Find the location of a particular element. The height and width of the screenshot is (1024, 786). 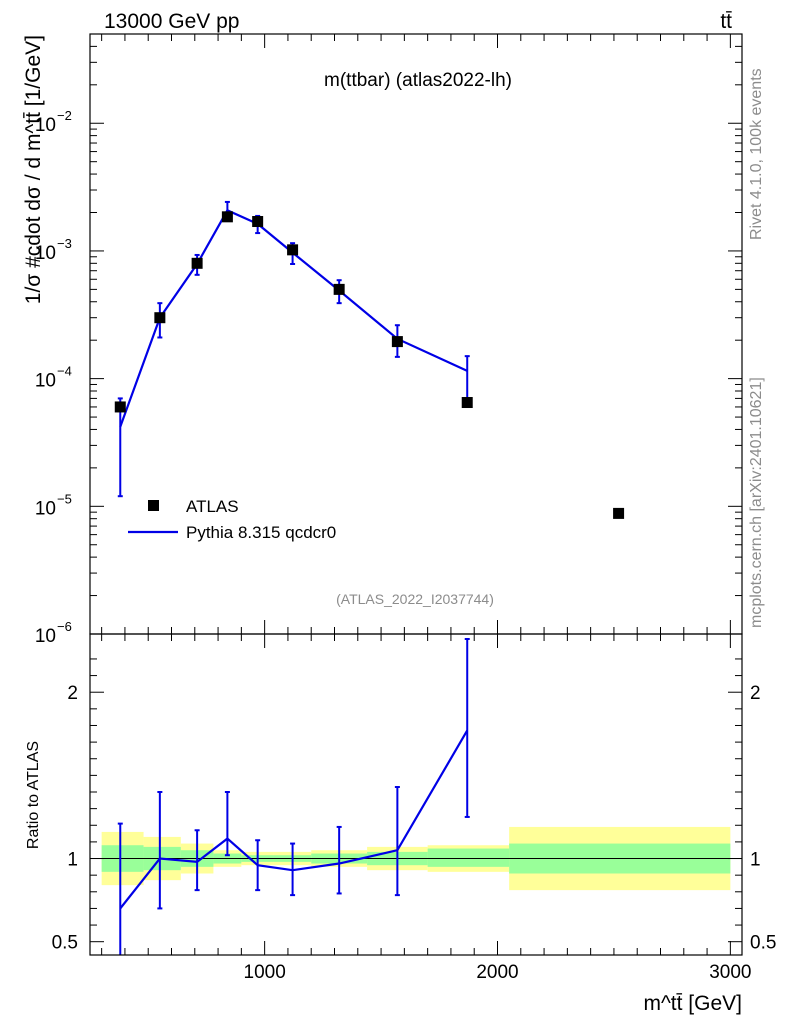

x-axis-label: m^tt̄ [GeV] is located at coordinates (692, 1003).